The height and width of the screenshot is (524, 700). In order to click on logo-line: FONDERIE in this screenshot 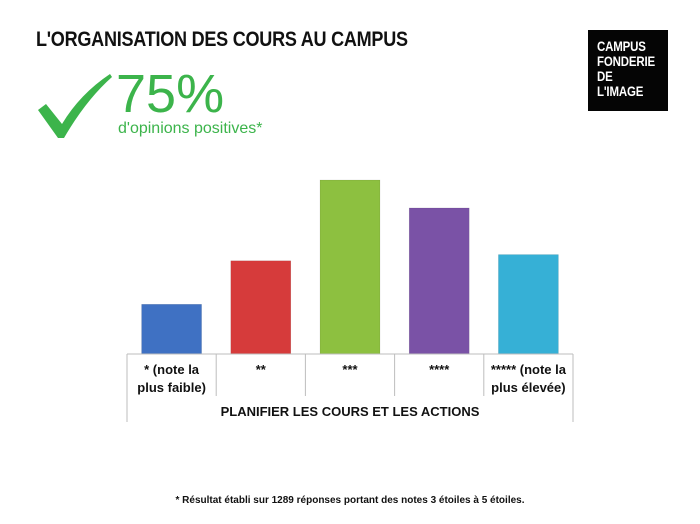, I will do `click(626, 61)`.